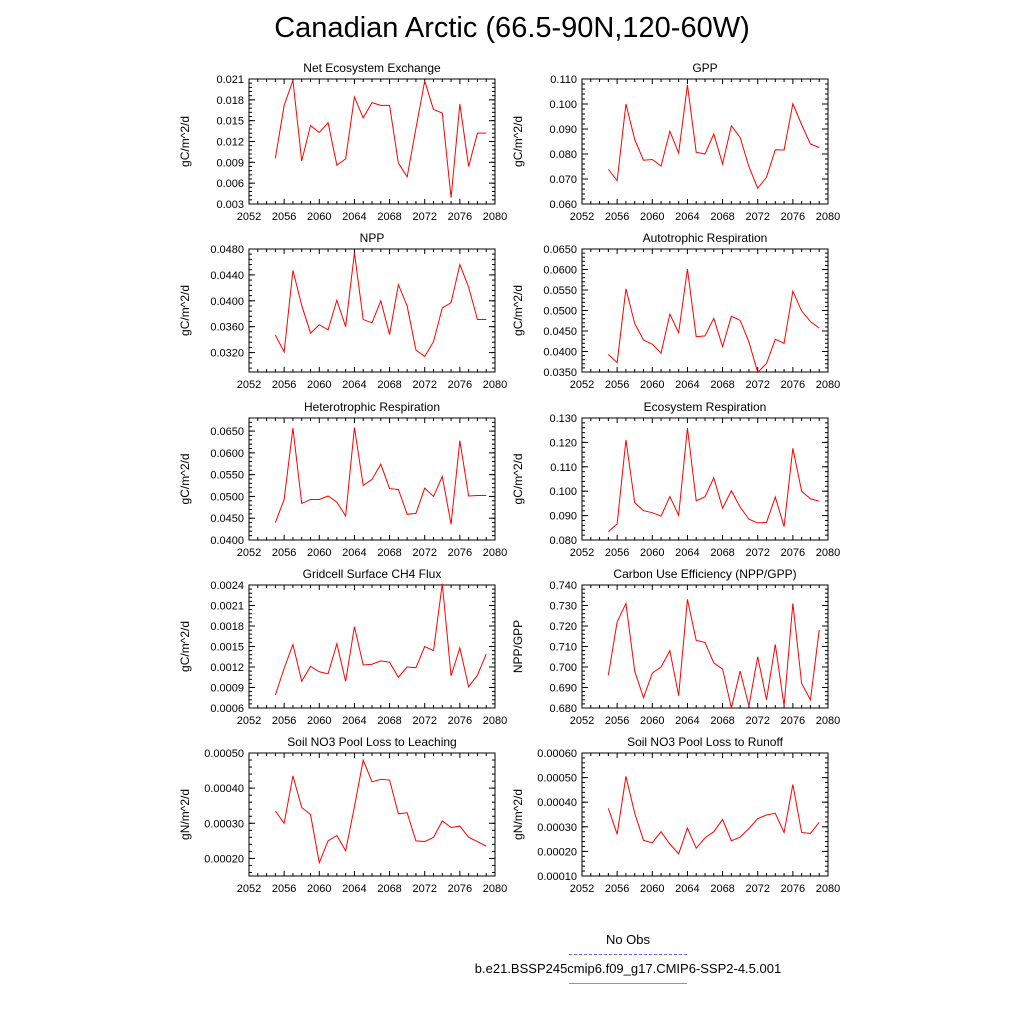 Image resolution: width=1024 pixels, height=1024 pixels. I want to click on chart-title: Net Ecosystem Exchange, so click(372, 68).